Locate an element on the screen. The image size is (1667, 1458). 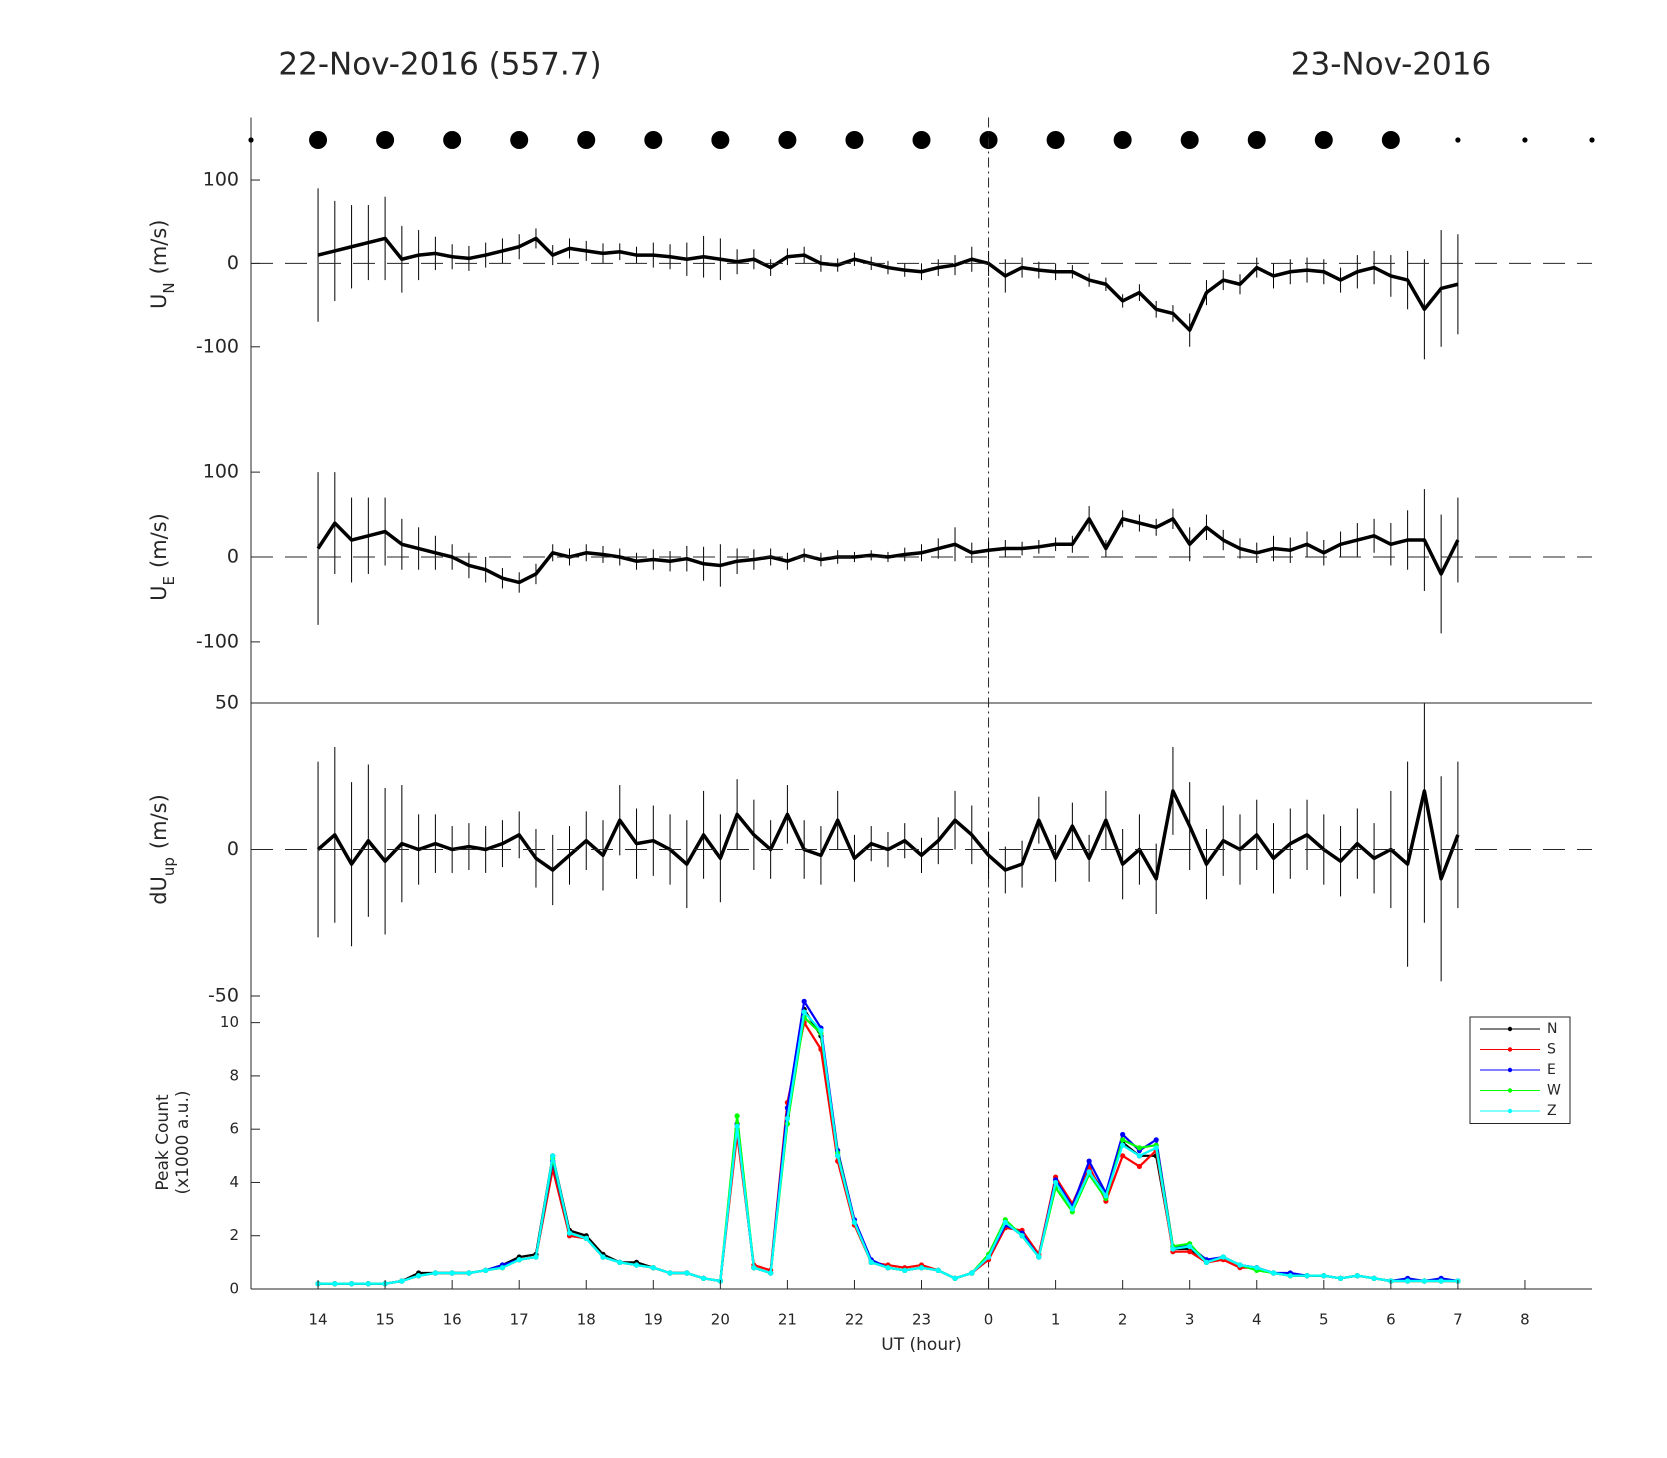
y-axis-label: dUup (m/s) is located at coordinates (162, 849).